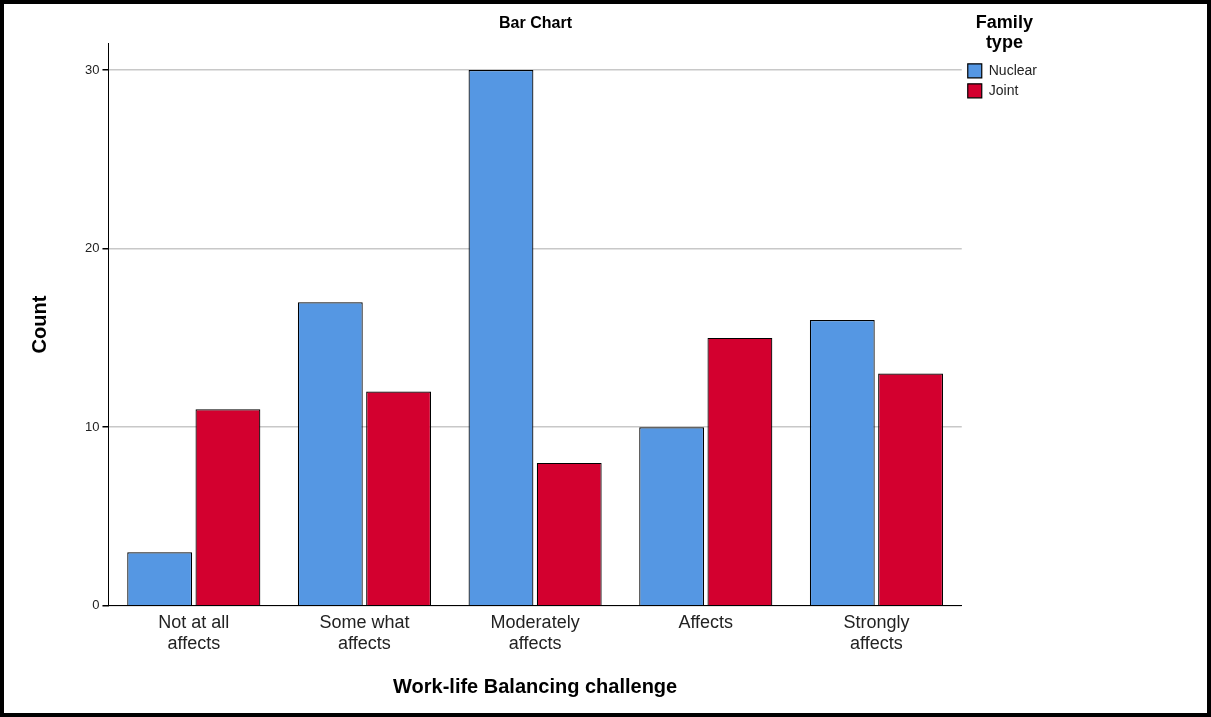  I want to click on y-tick-label: 0, so click(96, 605).